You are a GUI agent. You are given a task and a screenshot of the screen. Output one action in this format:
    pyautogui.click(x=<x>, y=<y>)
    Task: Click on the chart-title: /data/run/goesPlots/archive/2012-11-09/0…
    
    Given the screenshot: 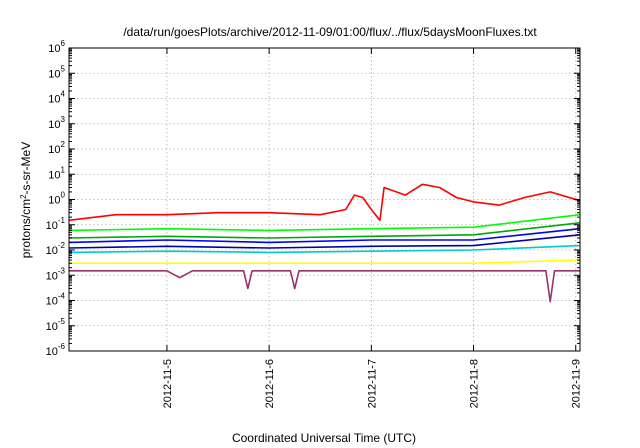 What is the action you would take?
    pyautogui.click(x=330, y=32)
    